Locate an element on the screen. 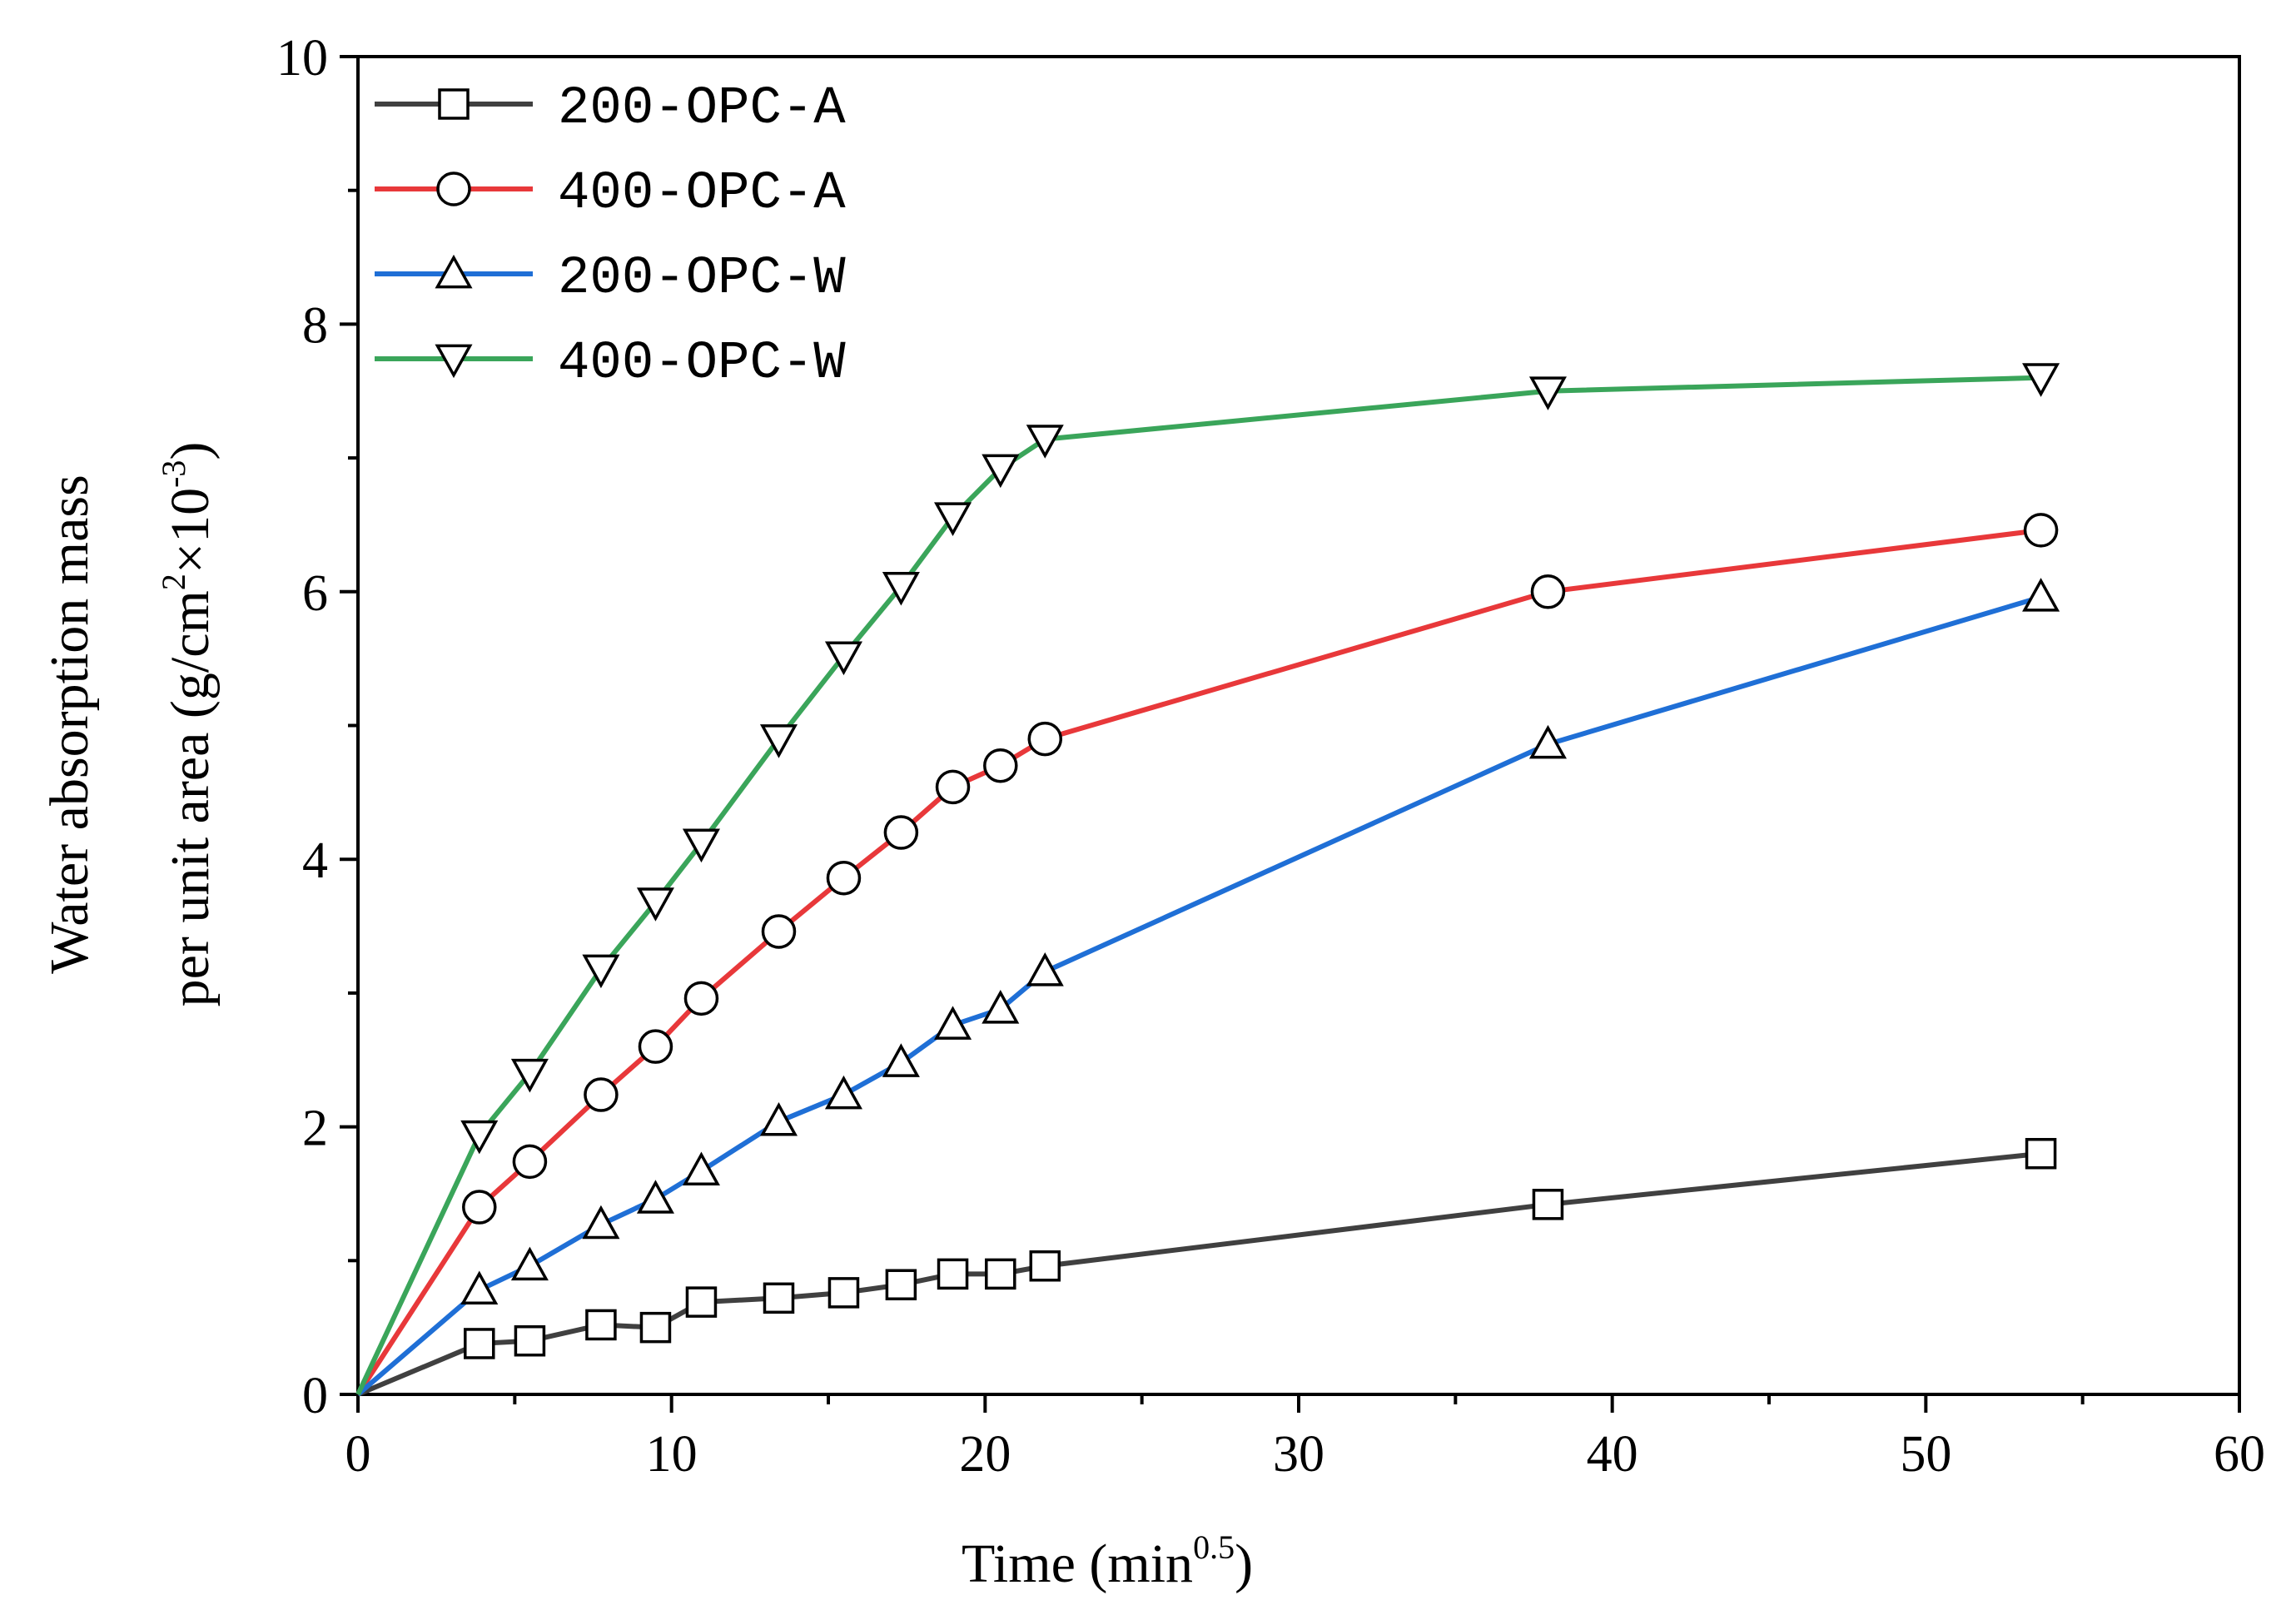  x-tick-label: 30 is located at coordinates (1298, 1454).